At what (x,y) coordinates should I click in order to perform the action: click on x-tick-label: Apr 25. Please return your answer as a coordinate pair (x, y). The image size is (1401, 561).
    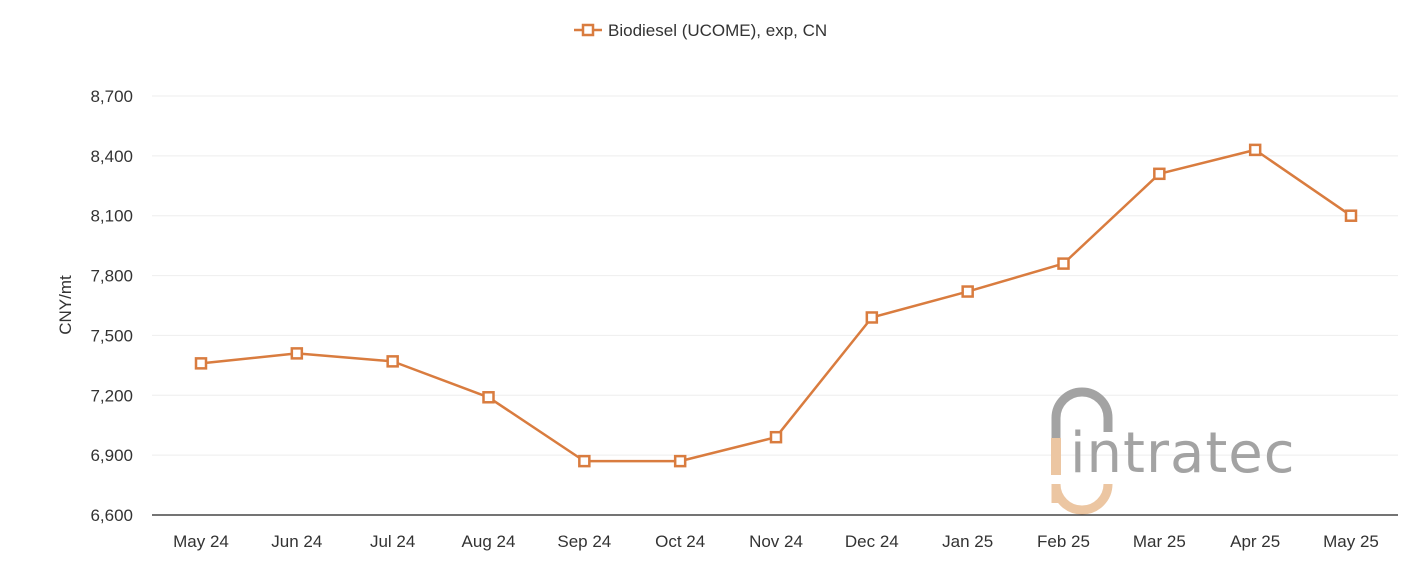
    Looking at the image, I should click on (1255, 541).